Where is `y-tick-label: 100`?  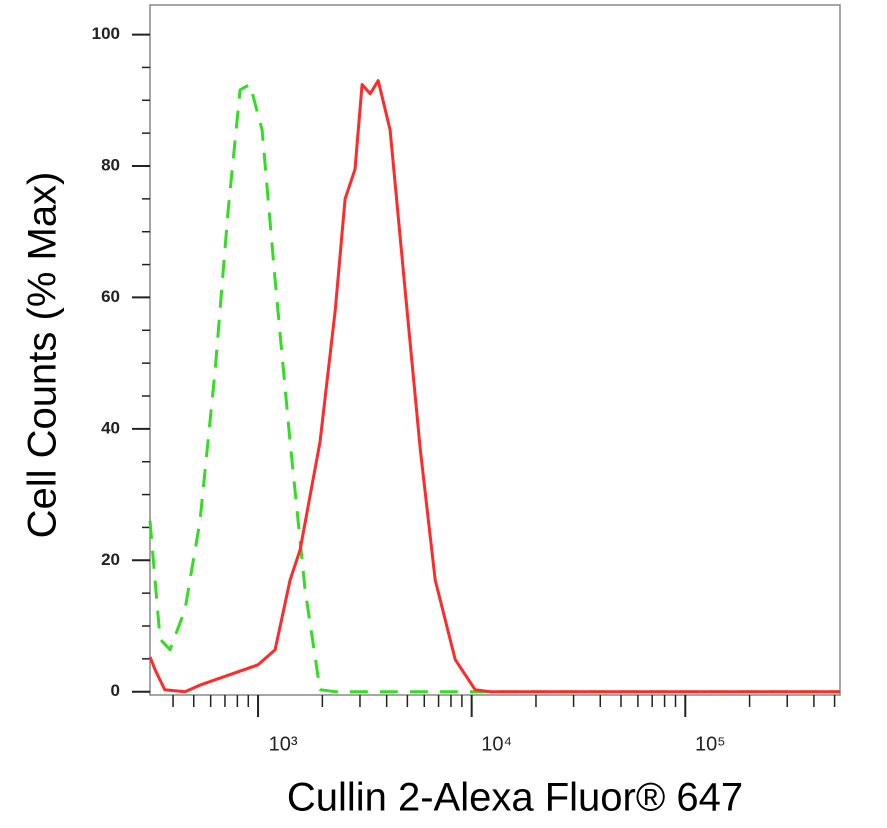 y-tick-label: 100 is located at coordinates (106, 33).